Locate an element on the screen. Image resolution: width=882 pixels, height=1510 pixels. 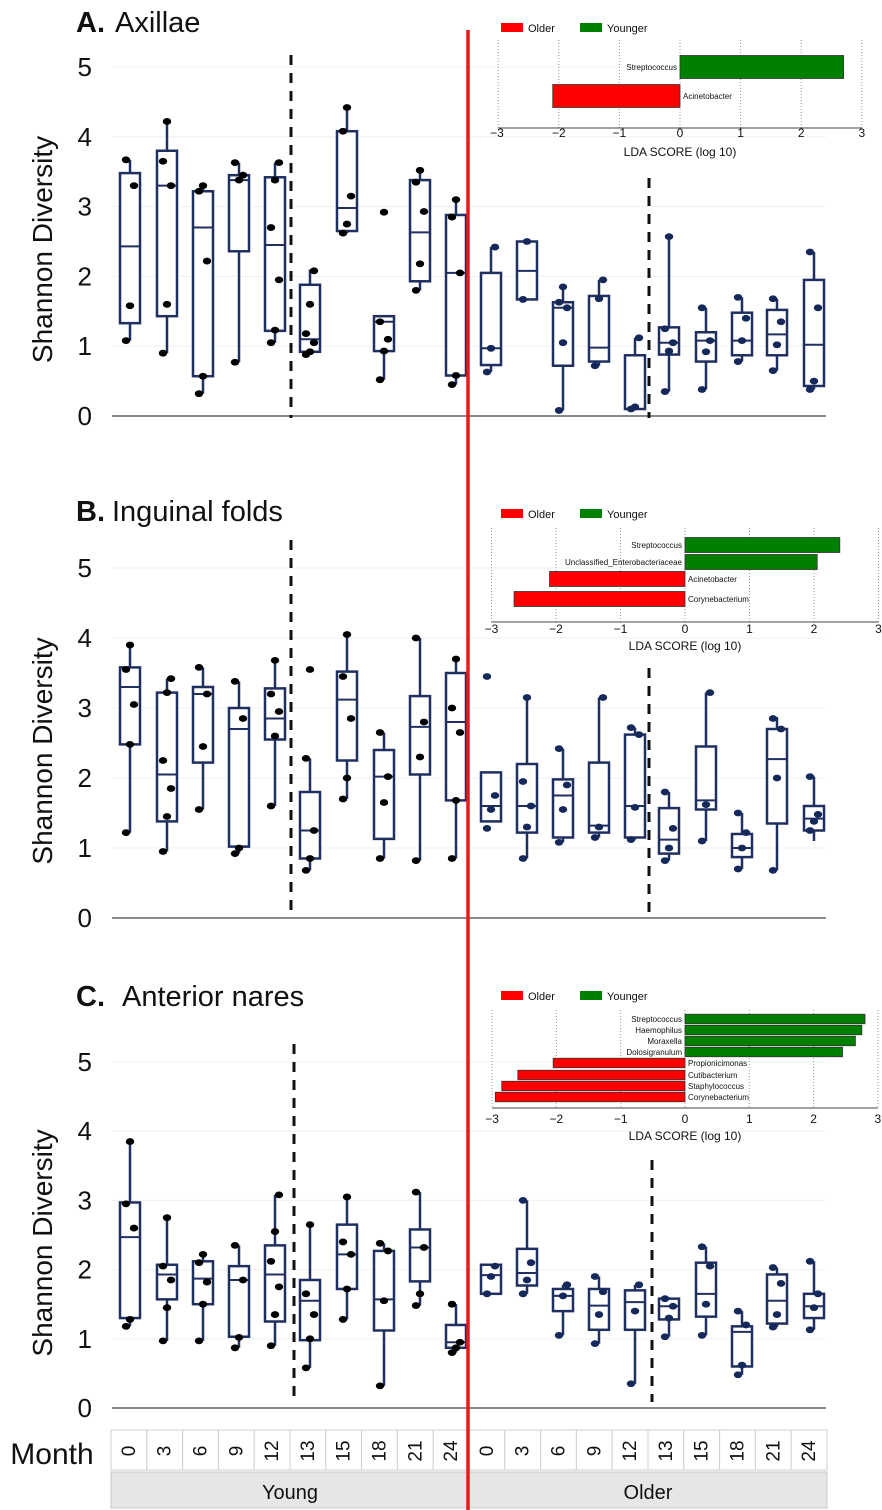
lda-tick-label: −3 is located at coordinates (497, 133).